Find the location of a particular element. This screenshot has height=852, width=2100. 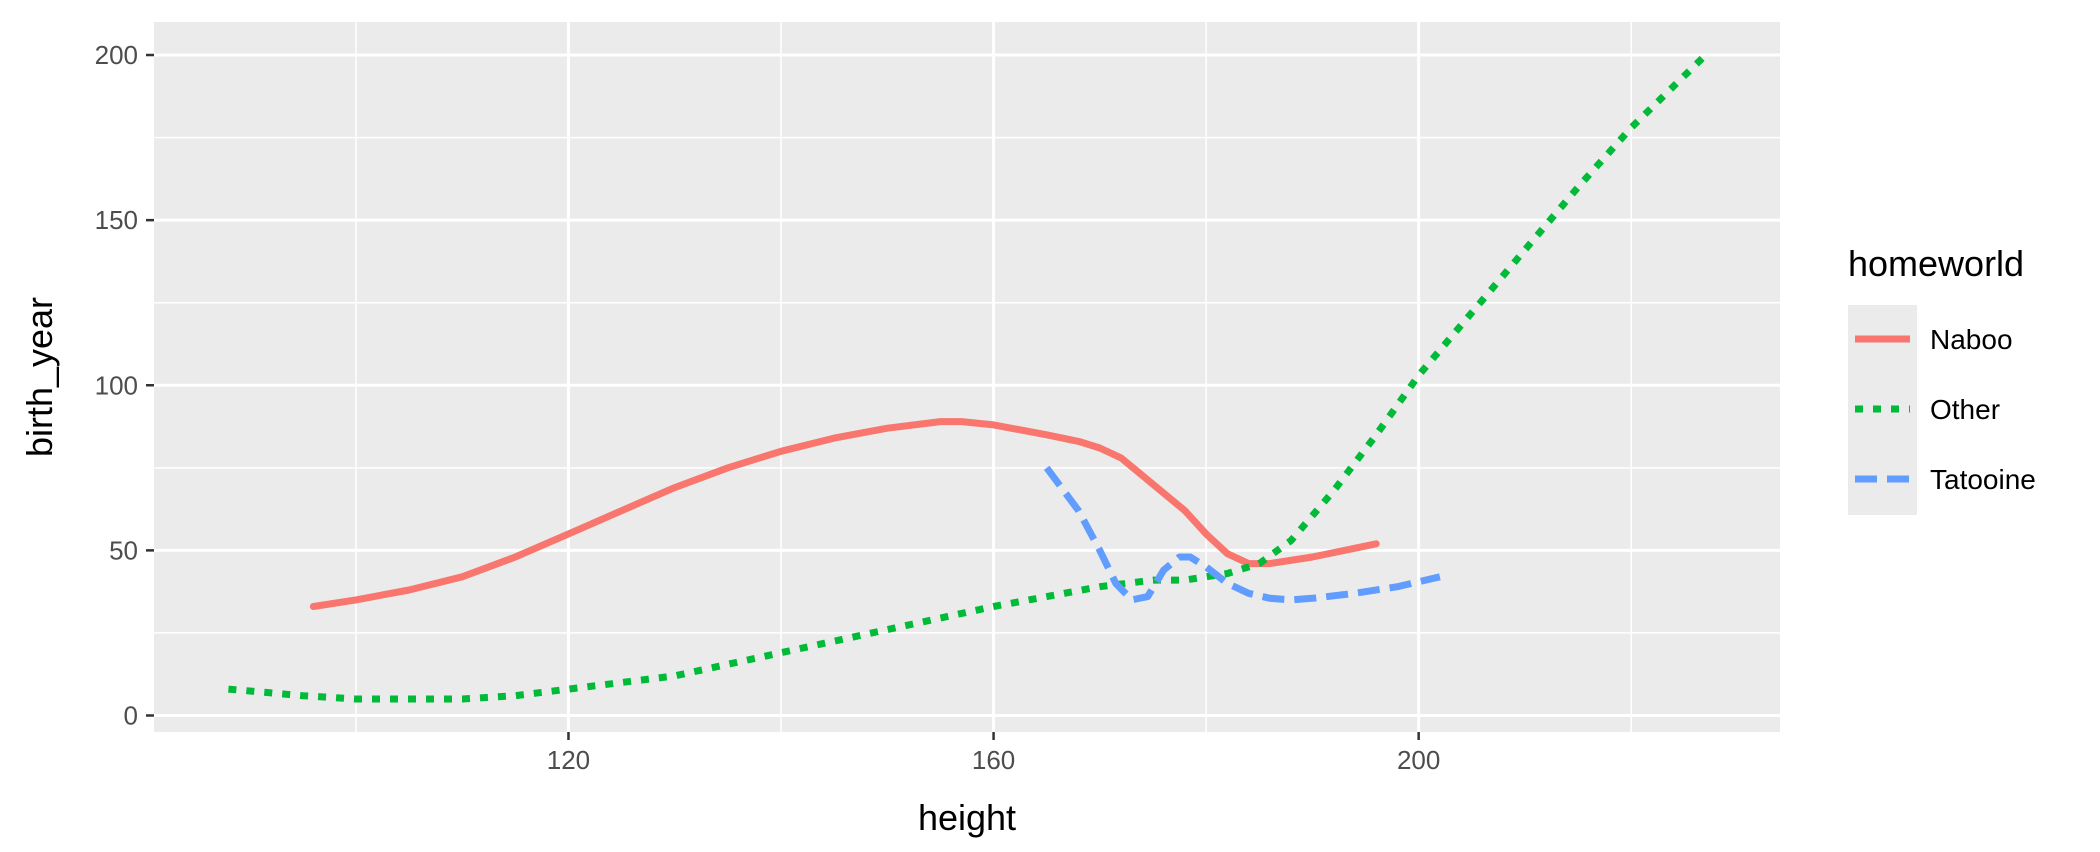

legend-label-other: Other is located at coordinates (1965, 409).